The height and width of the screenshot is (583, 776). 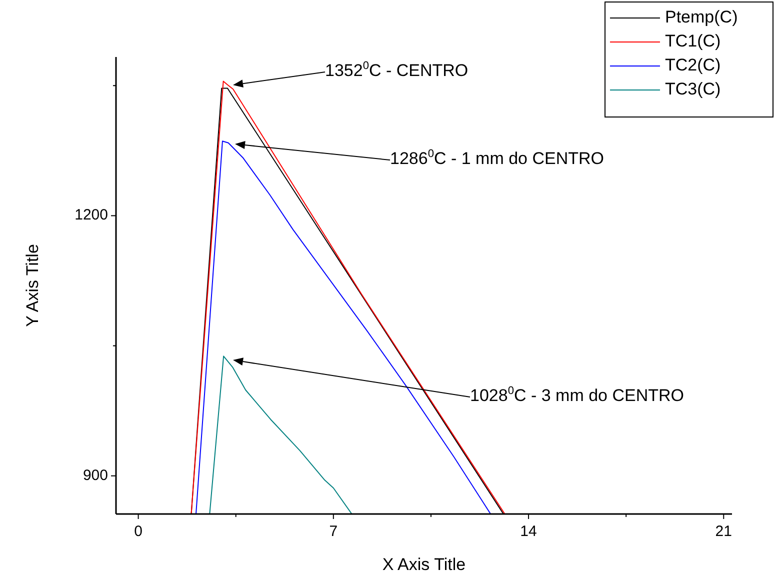 What do you see at coordinates (693, 40) in the screenshot?
I see `legend-label: TC1(C)` at bounding box center [693, 40].